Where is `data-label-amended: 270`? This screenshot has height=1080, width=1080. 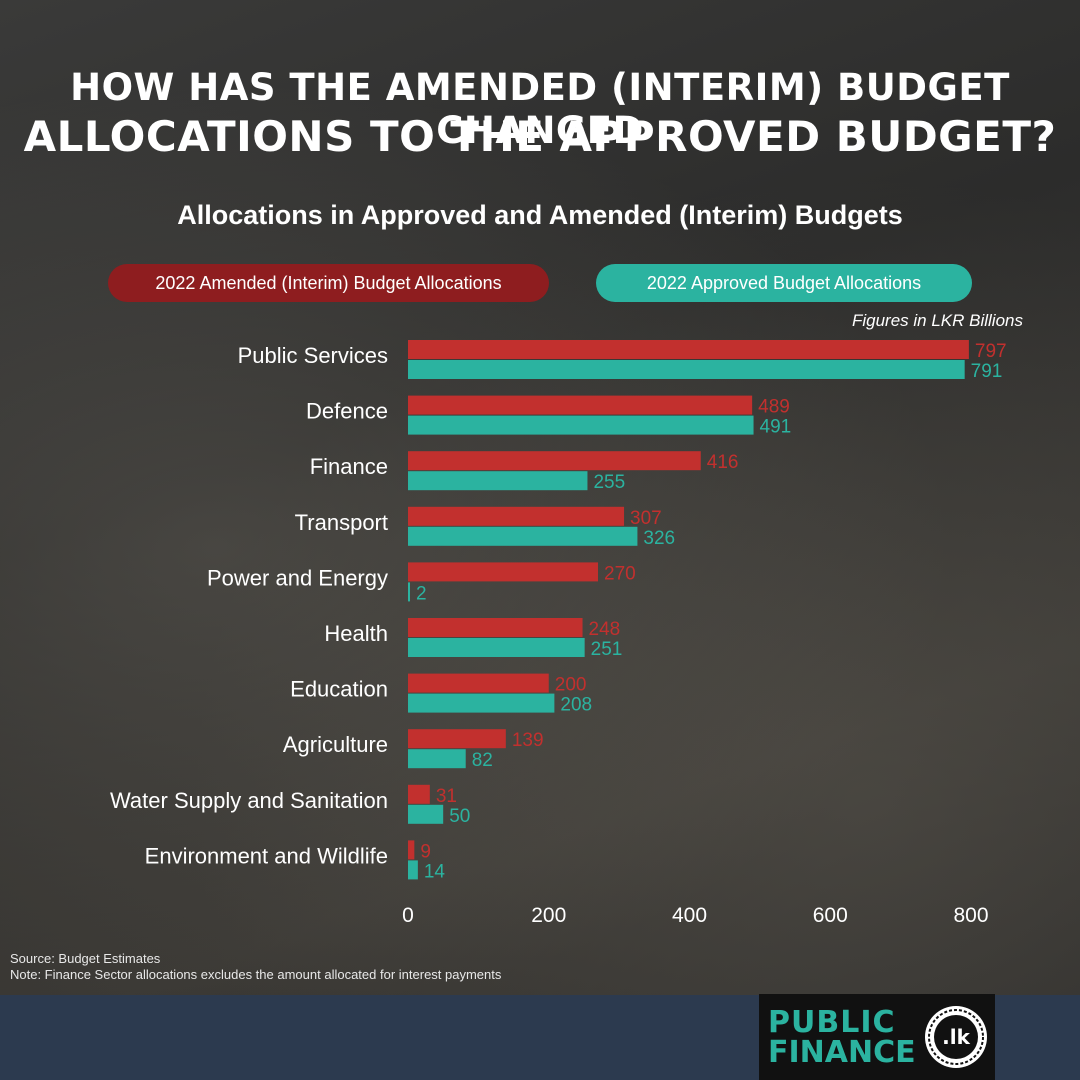
data-label-amended: 270 is located at coordinates (620, 573).